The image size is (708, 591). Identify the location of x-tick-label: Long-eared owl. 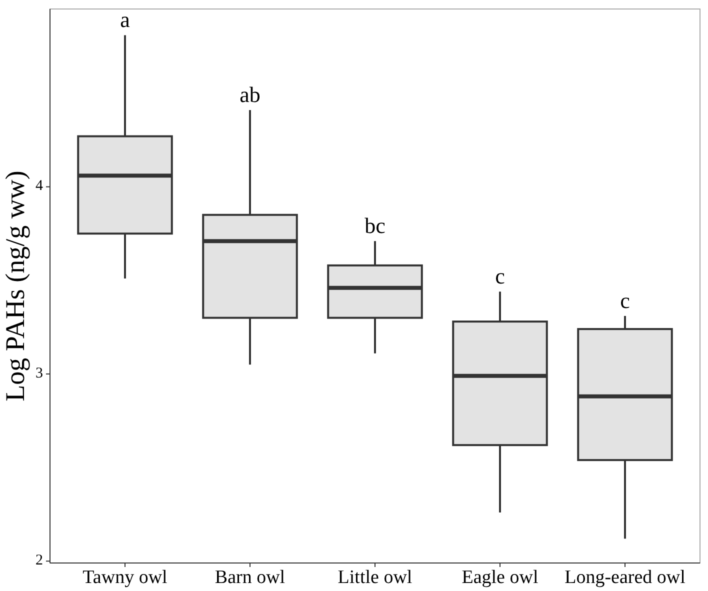
(625, 577).